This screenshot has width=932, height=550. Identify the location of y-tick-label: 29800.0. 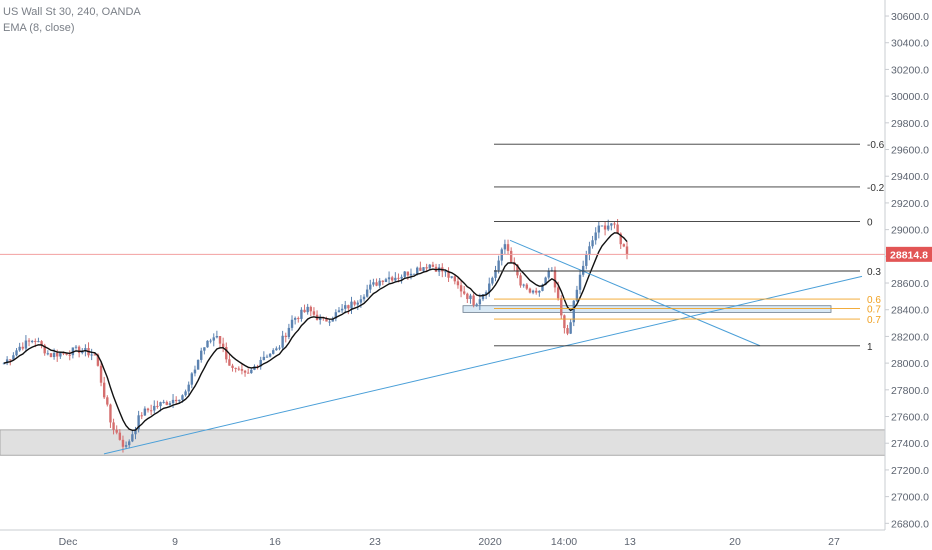
(910, 124).